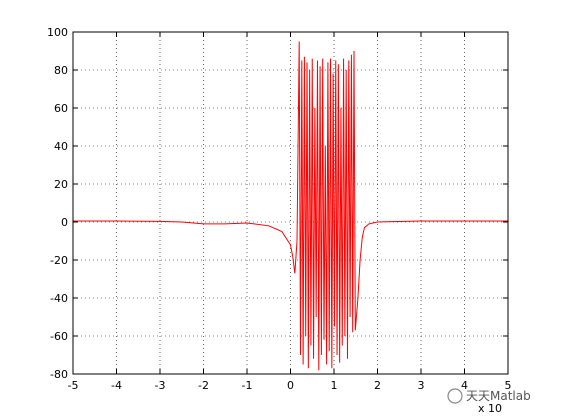  What do you see at coordinates (334, 385) in the screenshot?
I see `x-tick-label: 1` at bounding box center [334, 385].